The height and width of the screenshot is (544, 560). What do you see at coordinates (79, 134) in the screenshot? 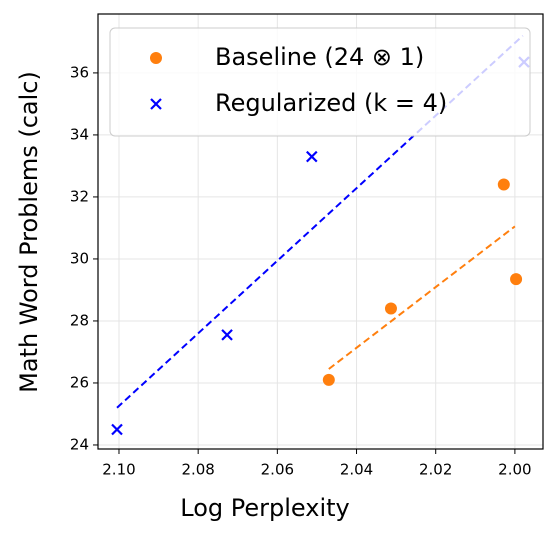
I see `y-tick-label: 34` at bounding box center [79, 134].